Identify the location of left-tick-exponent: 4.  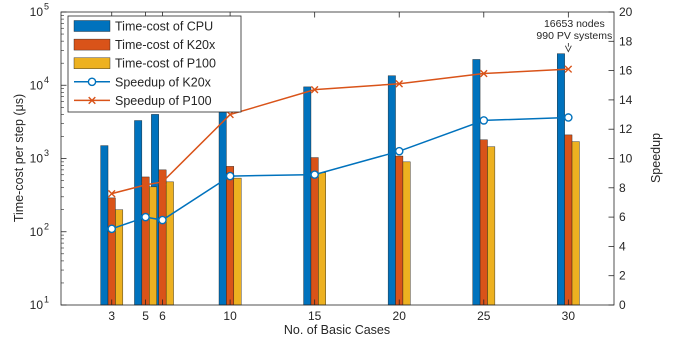
(46, 80).